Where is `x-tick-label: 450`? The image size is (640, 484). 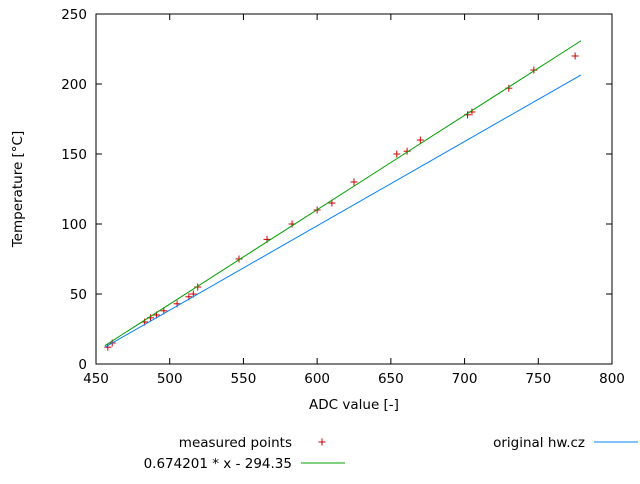 x-tick-label: 450 is located at coordinates (96, 379).